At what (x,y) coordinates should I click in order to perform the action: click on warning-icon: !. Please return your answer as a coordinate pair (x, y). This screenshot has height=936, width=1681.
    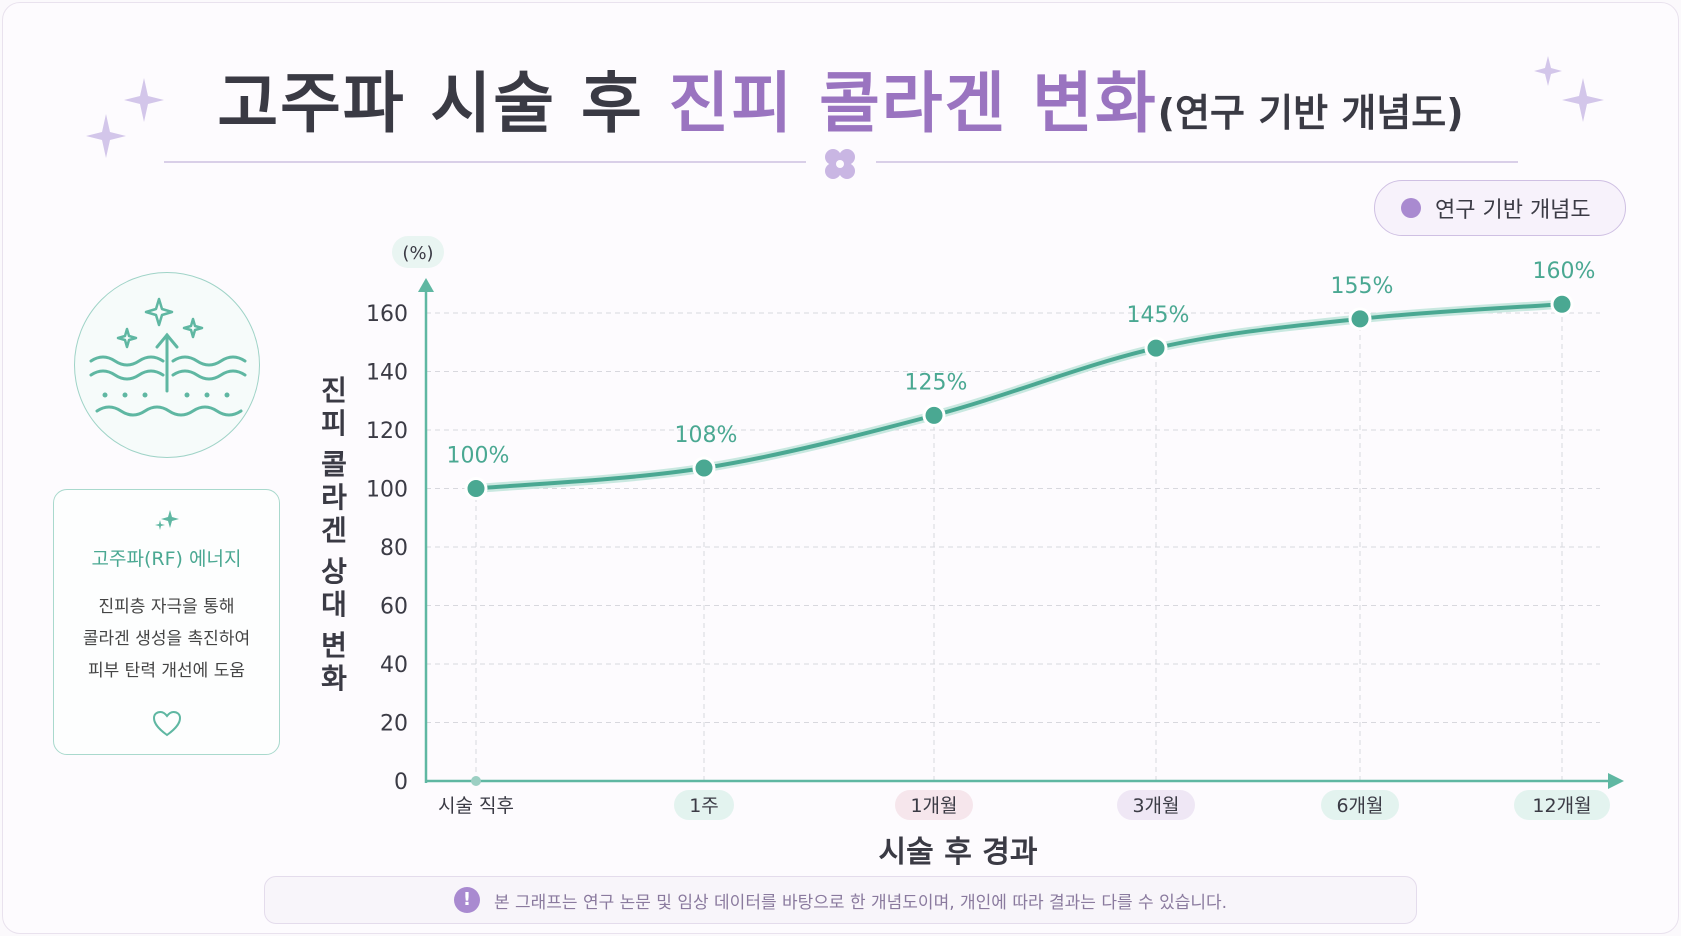
    Looking at the image, I should click on (466, 900).